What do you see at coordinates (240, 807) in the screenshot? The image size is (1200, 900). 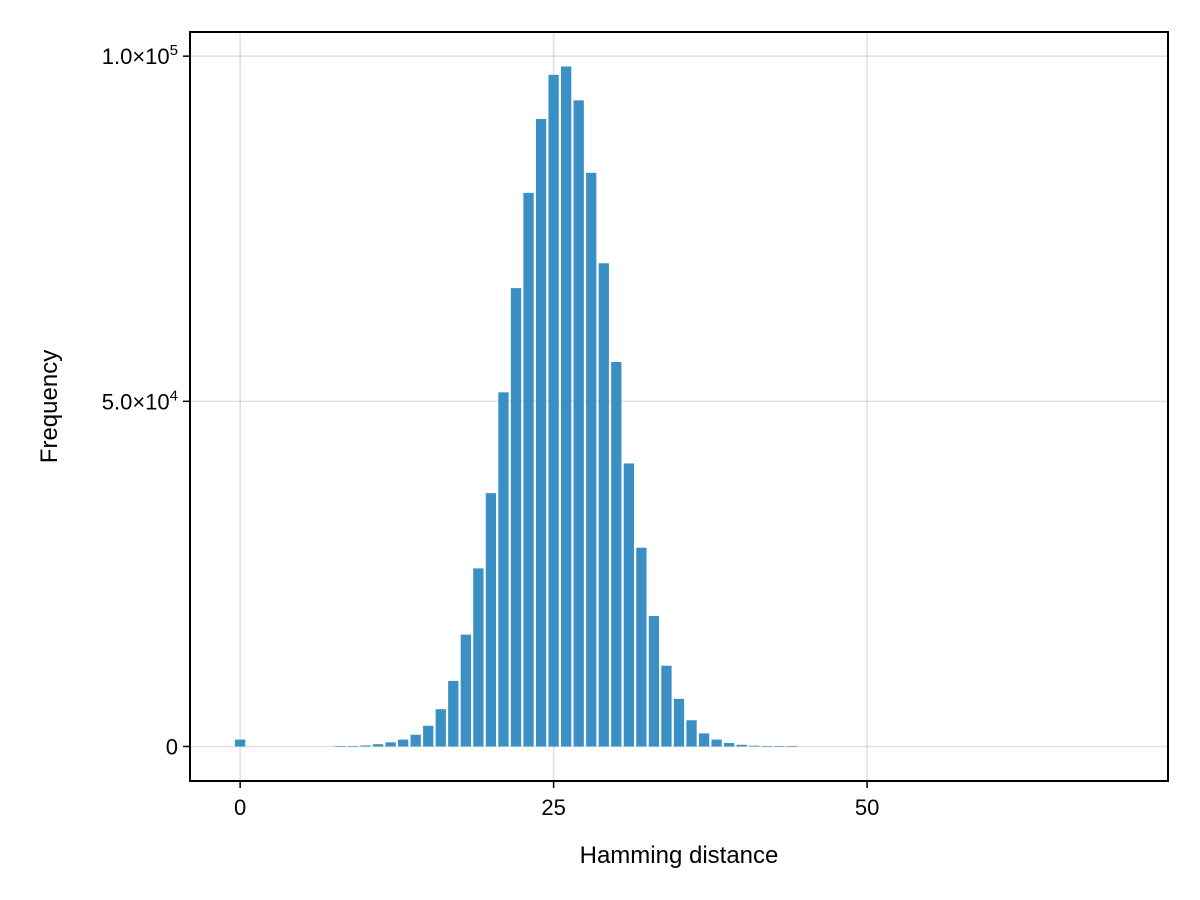 I see `x-tick-label: 0` at bounding box center [240, 807].